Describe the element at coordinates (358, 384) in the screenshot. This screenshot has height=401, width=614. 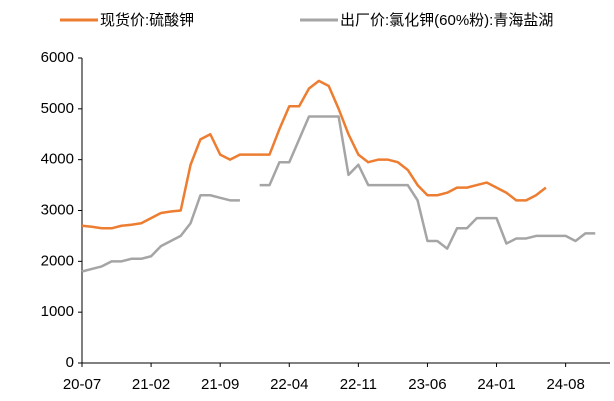
I see `x-tick-label: 22-11` at that location.